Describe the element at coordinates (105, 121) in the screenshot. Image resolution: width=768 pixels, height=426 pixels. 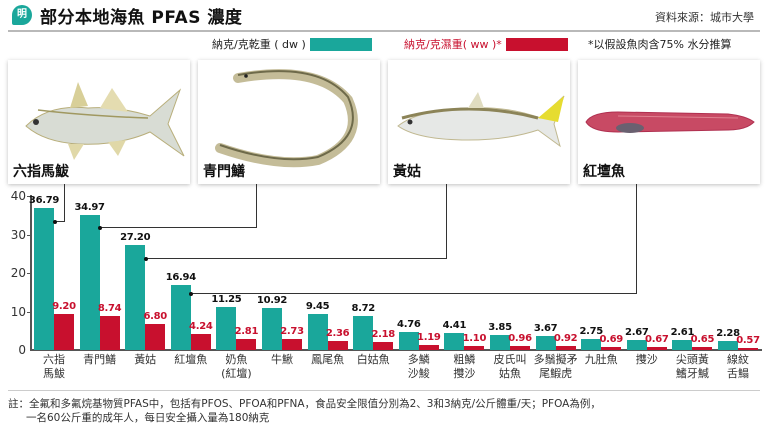
I see `fish-1-illustration` at that location.